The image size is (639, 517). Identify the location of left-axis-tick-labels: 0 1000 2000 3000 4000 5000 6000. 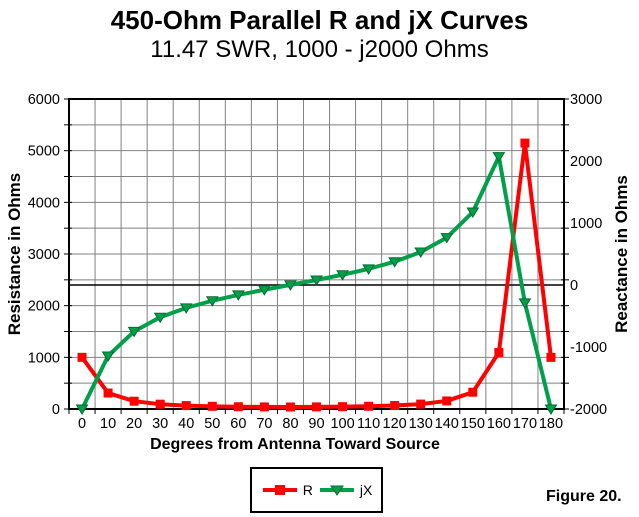
(44, 255).